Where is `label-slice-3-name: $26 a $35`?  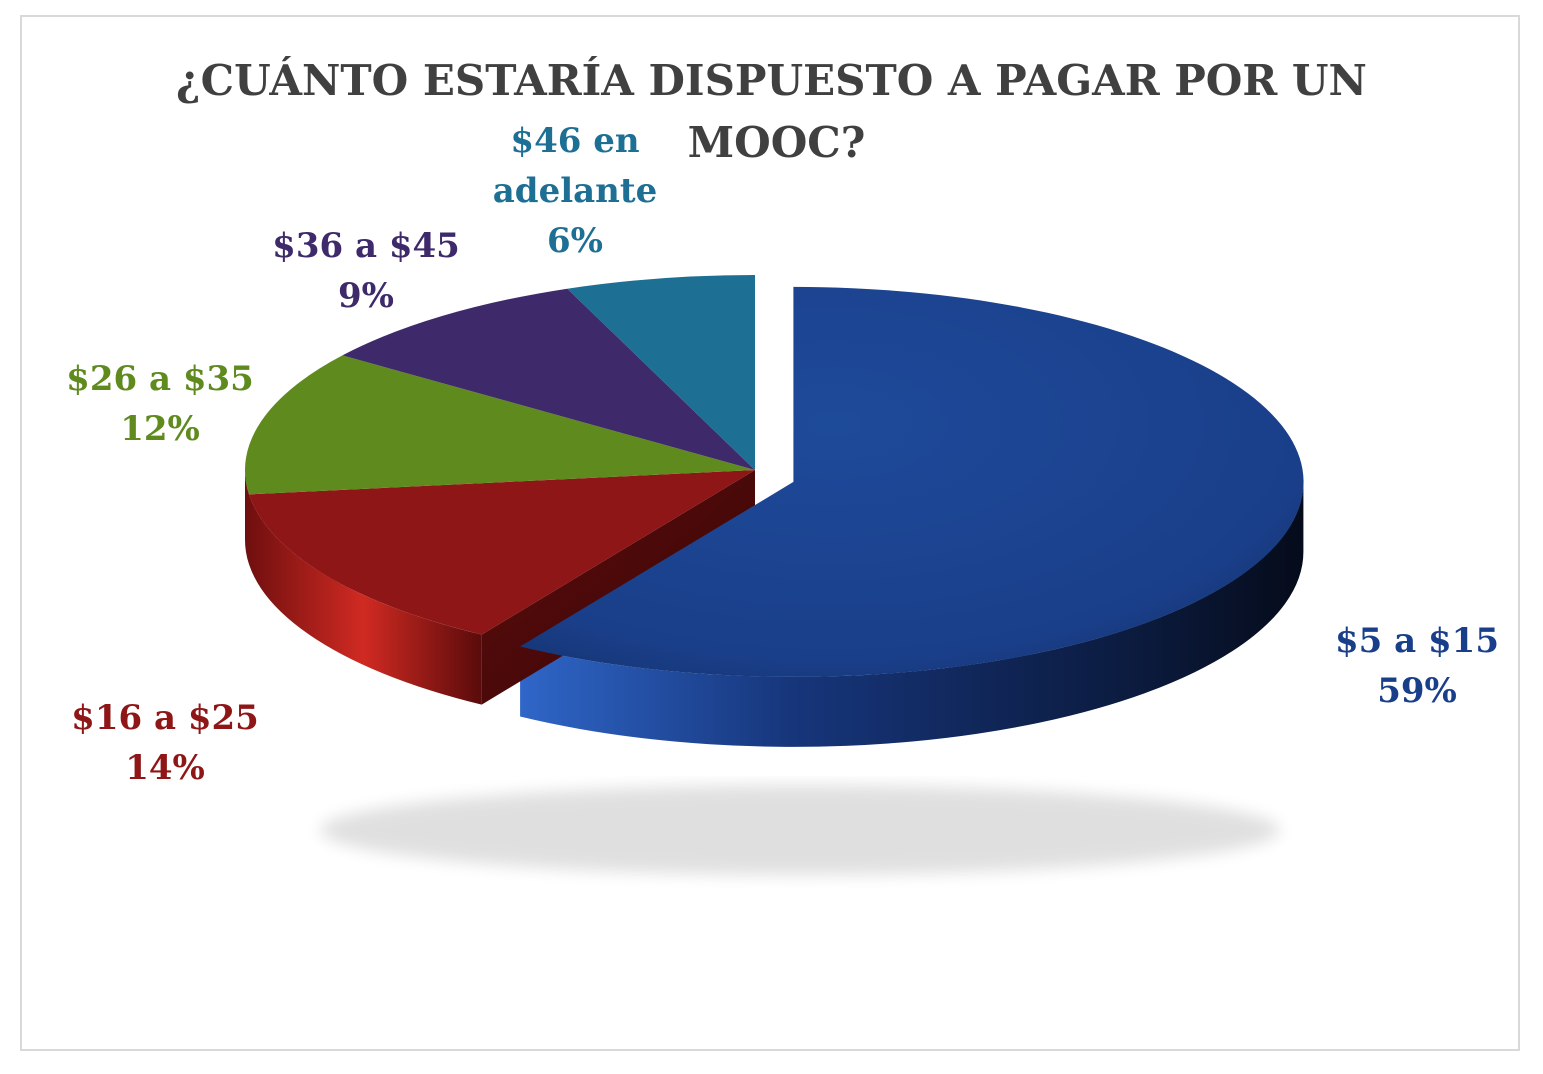 label-slice-3-name: $26 a $35 is located at coordinates (160, 379).